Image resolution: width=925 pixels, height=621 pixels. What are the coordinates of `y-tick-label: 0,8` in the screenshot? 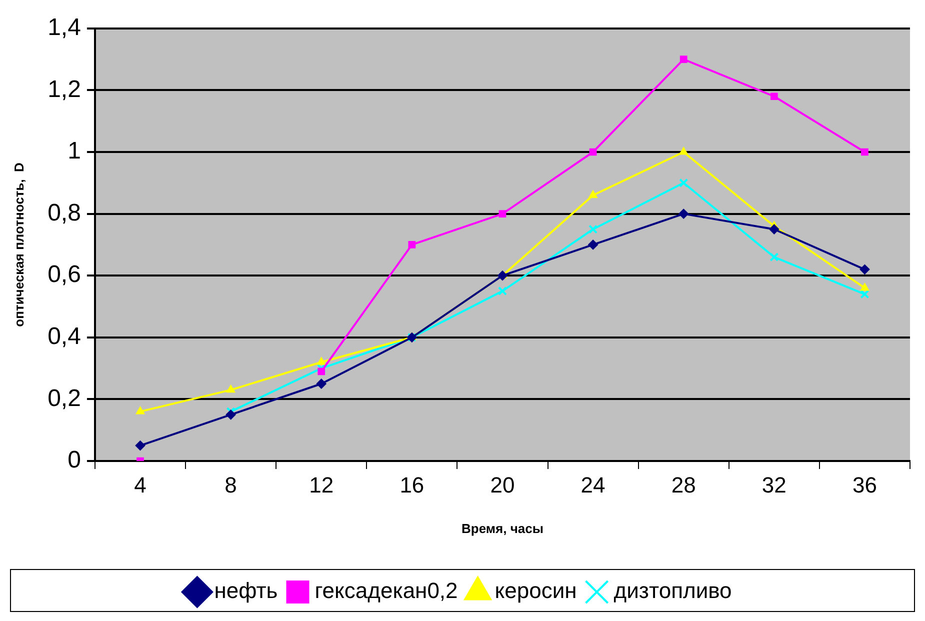 It's located at (64, 212).